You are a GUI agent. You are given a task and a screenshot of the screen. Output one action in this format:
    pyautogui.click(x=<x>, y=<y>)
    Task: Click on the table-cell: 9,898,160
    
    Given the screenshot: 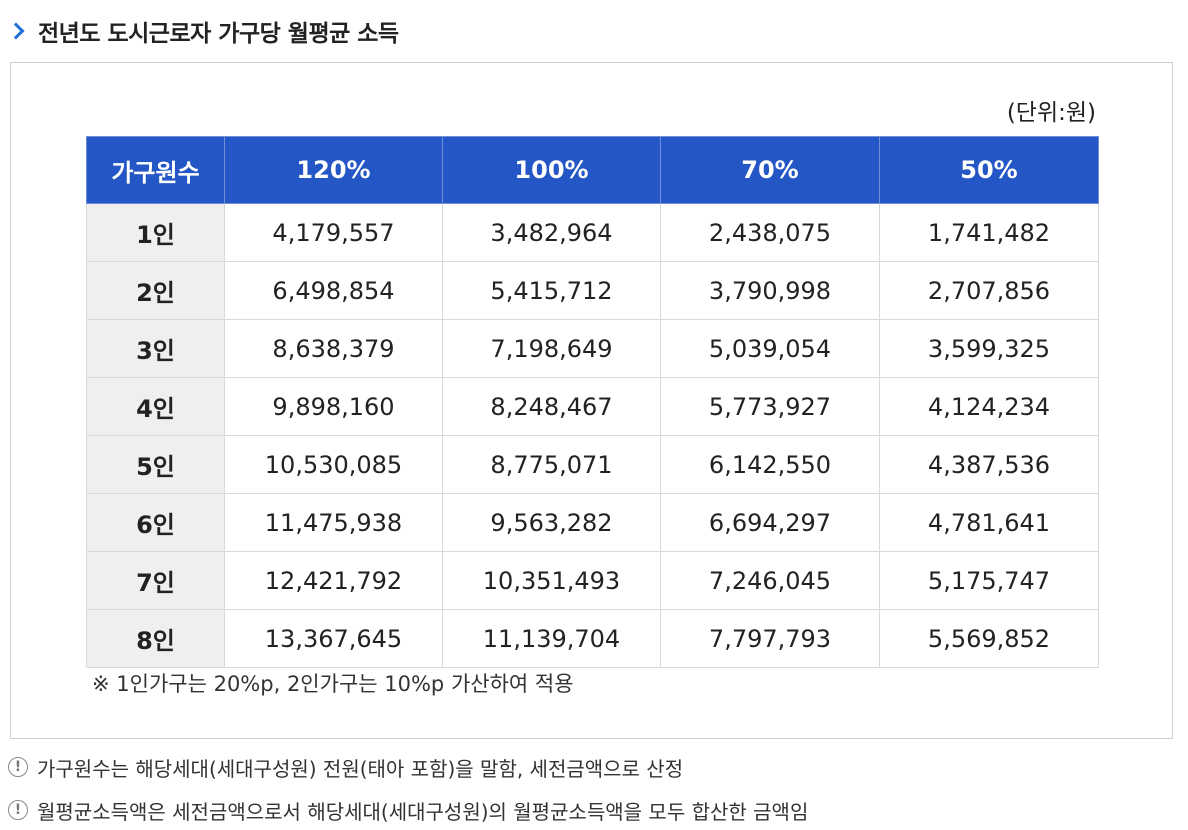 What is the action you would take?
    pyautogui.click(x=333, y=406)
    